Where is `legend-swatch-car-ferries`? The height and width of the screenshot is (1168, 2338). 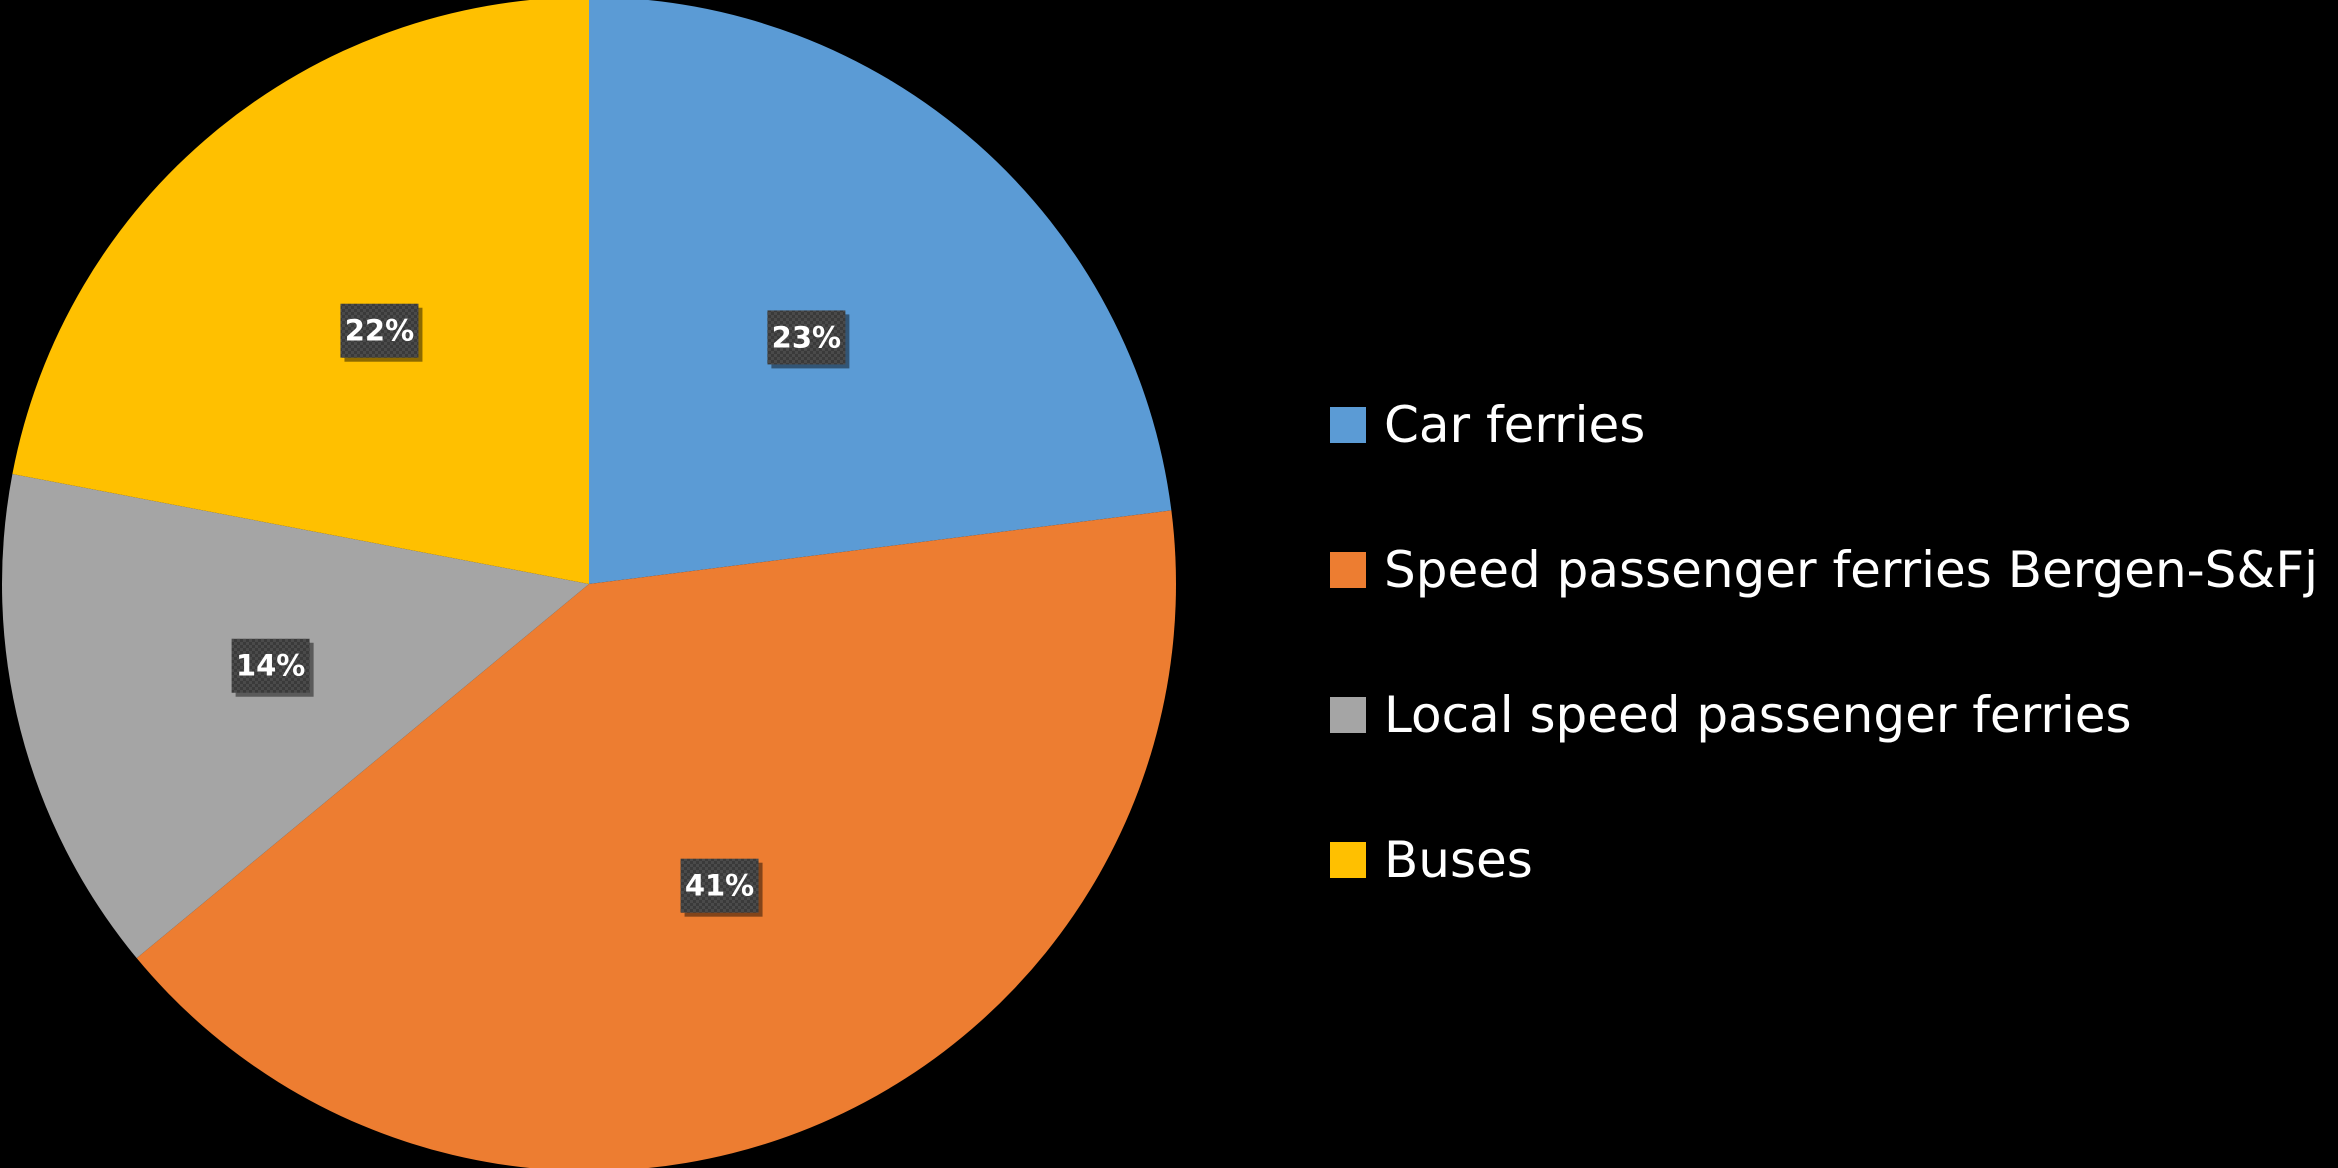 legend-swatch-car-ferries is located at coordinates (1348, 425).